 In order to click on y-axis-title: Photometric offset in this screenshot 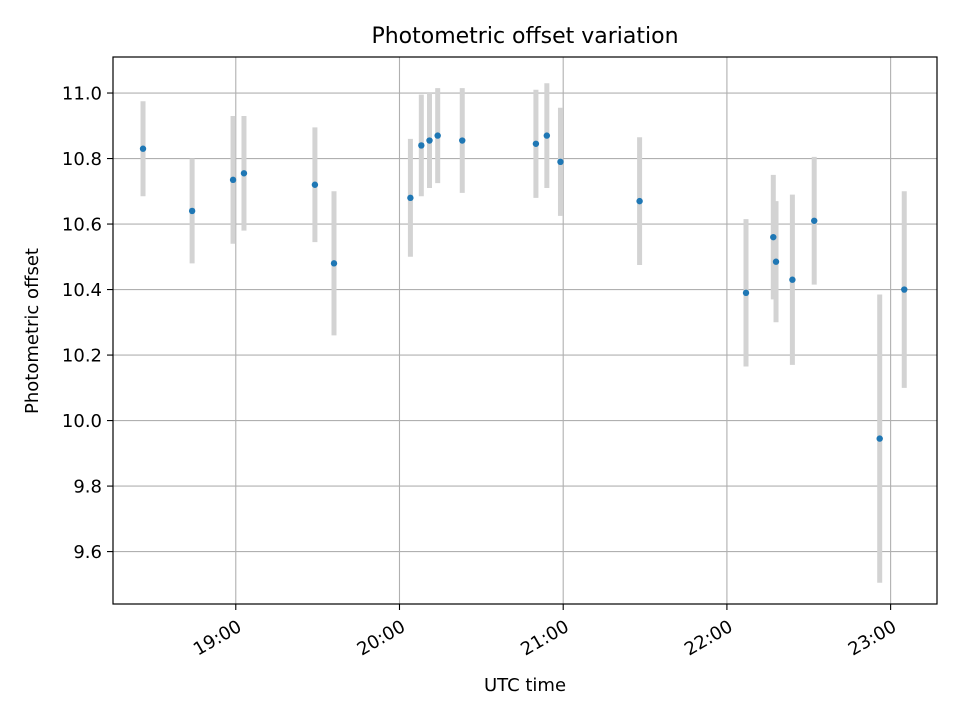, I will do `click(32, 331)`.